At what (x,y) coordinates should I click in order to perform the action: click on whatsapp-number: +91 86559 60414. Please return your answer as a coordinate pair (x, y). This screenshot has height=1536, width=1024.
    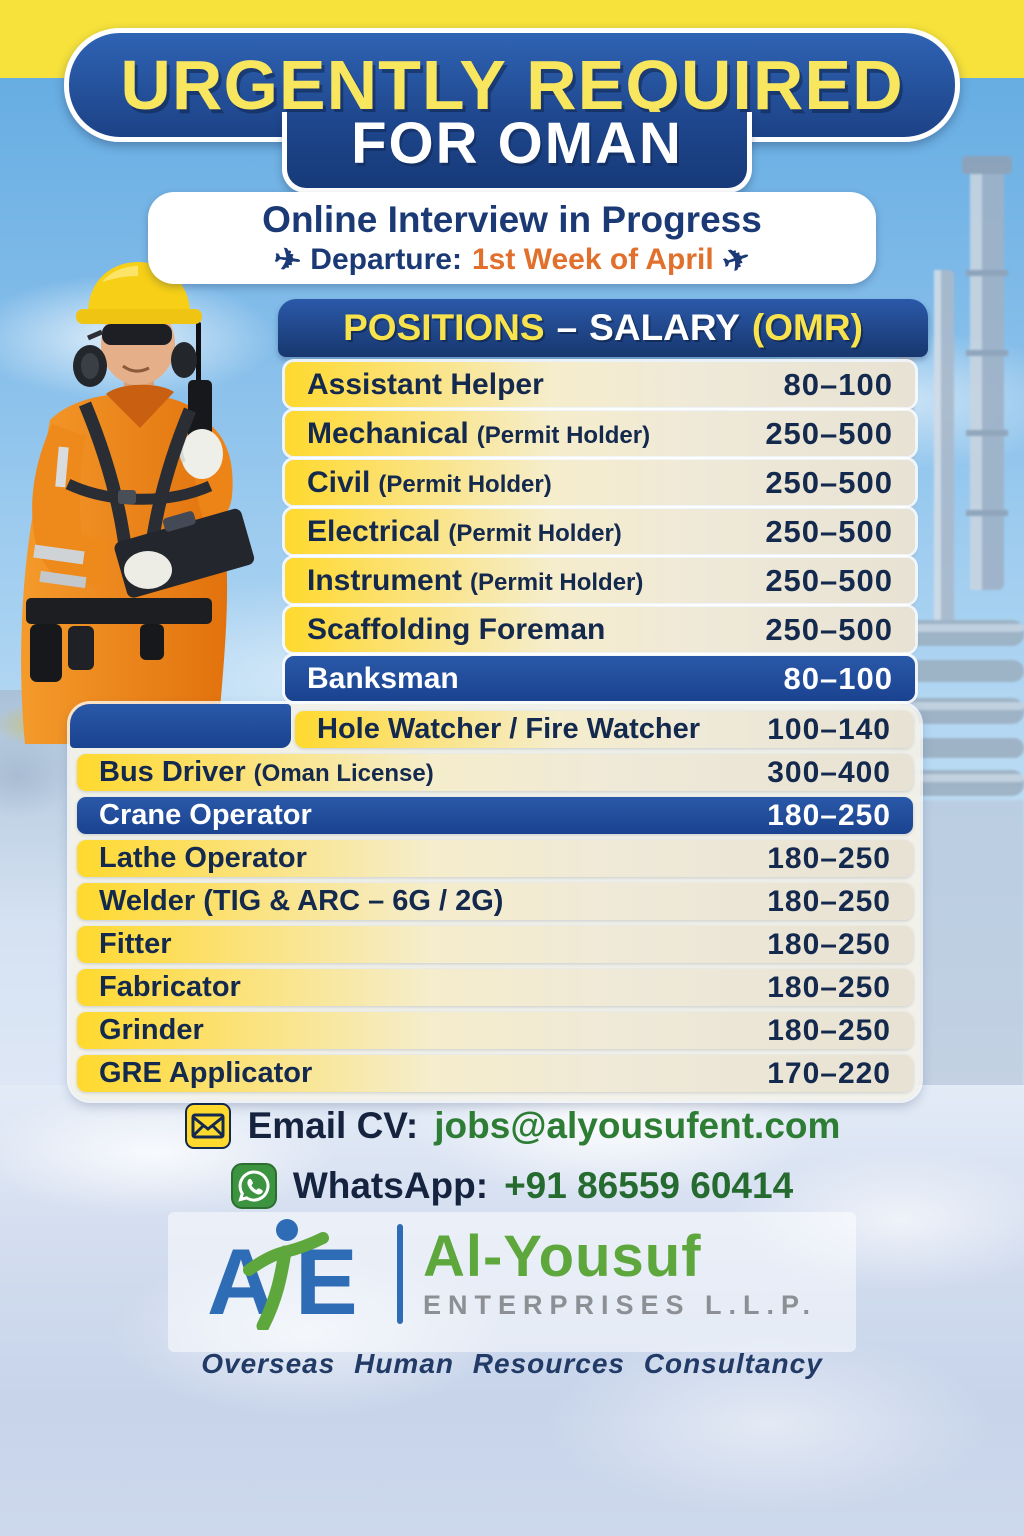
    Looking at the image, I should click on (649, 1185).